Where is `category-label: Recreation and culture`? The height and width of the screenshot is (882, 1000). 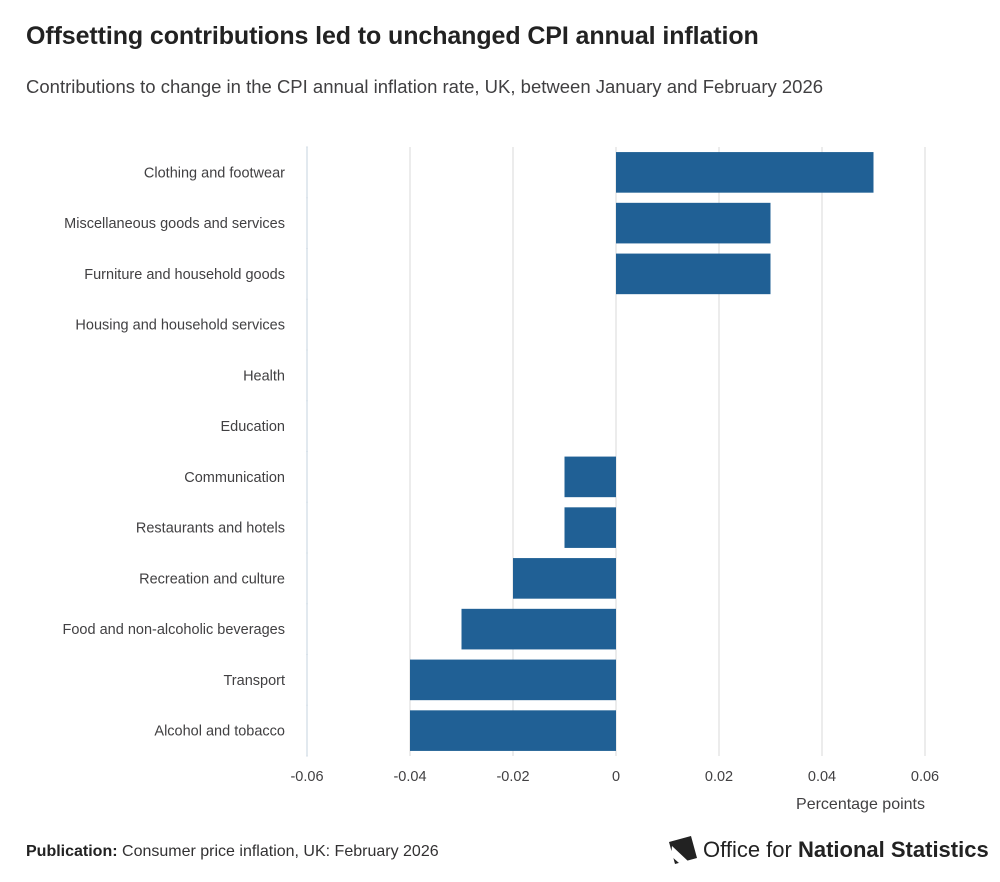 category-label: Recreation and culture is located at coordinates (212, 579).